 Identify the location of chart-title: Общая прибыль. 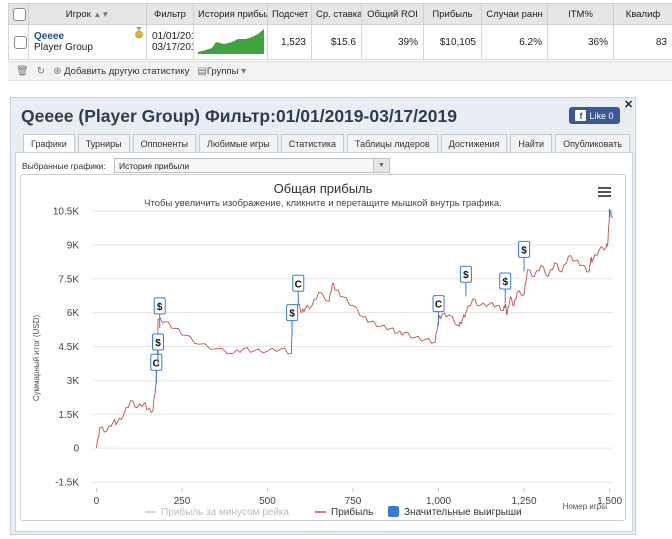
(323, 188).